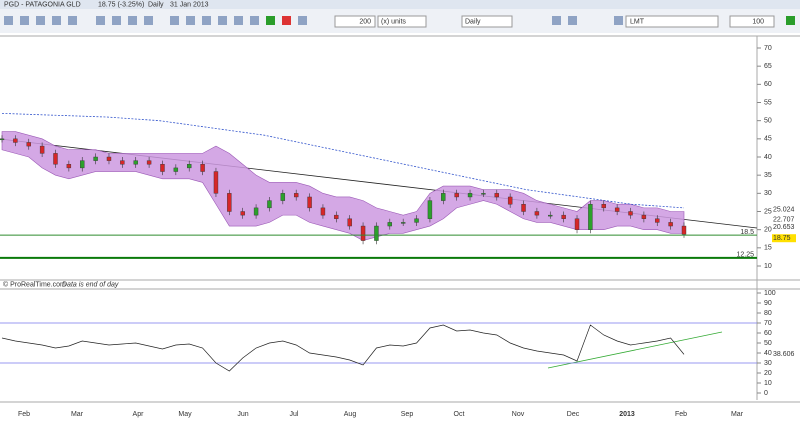 This screenshot has width=800, height=431. What do you see at coordinates (355, 21) in the screenshot?
I see `units-input` at bounding box center [355, 21].